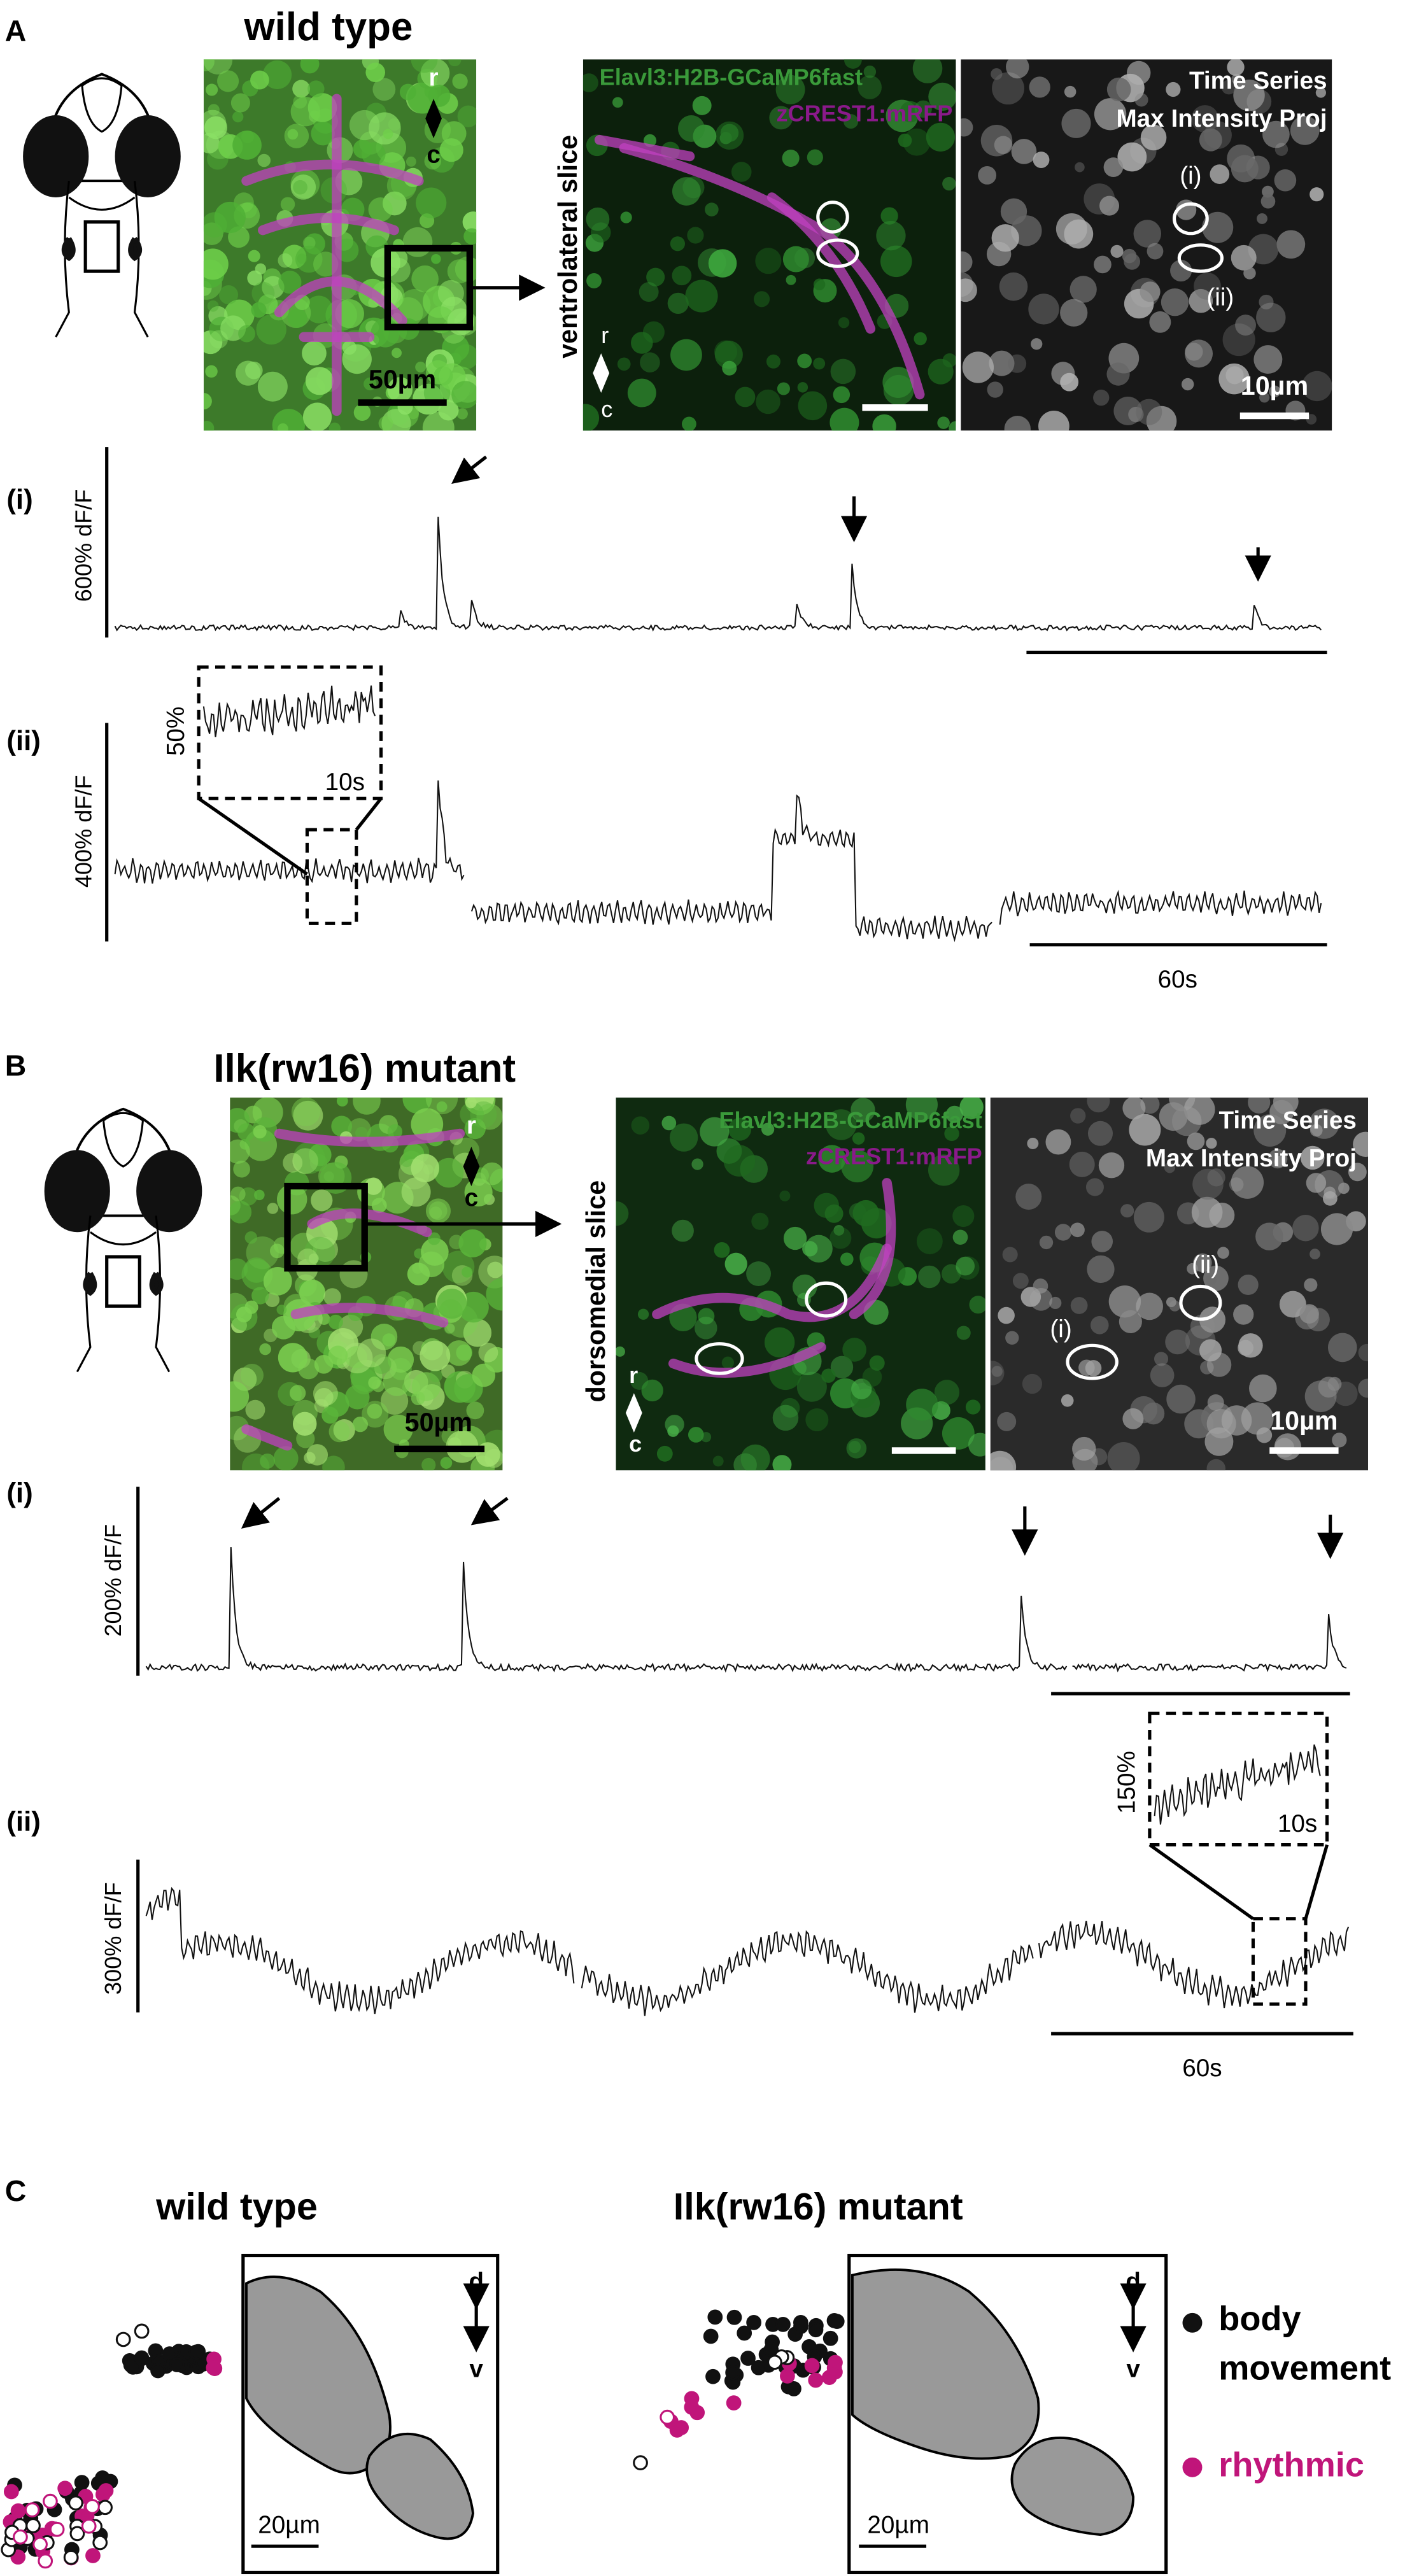  I want to click on zoom-box, so click(326, 1227).